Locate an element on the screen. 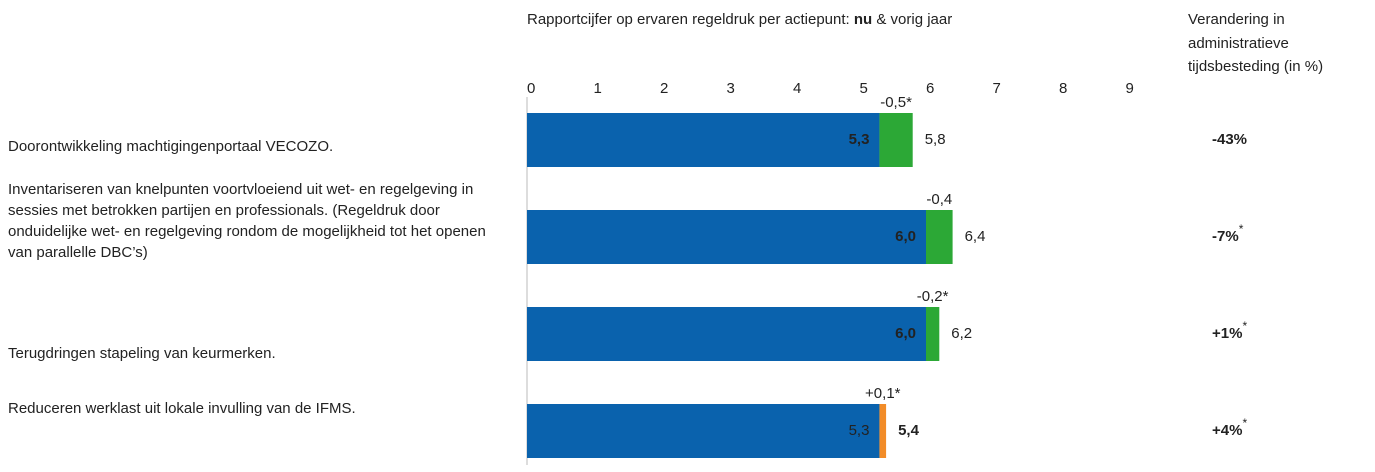  legend-now: nu is located at coordinates (863, 19).